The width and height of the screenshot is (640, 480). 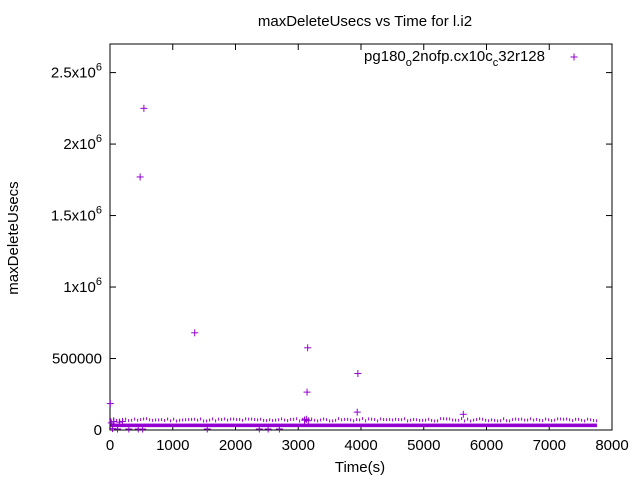 I want to click on x-tick-label: 4000, so click(x=360, y=445).